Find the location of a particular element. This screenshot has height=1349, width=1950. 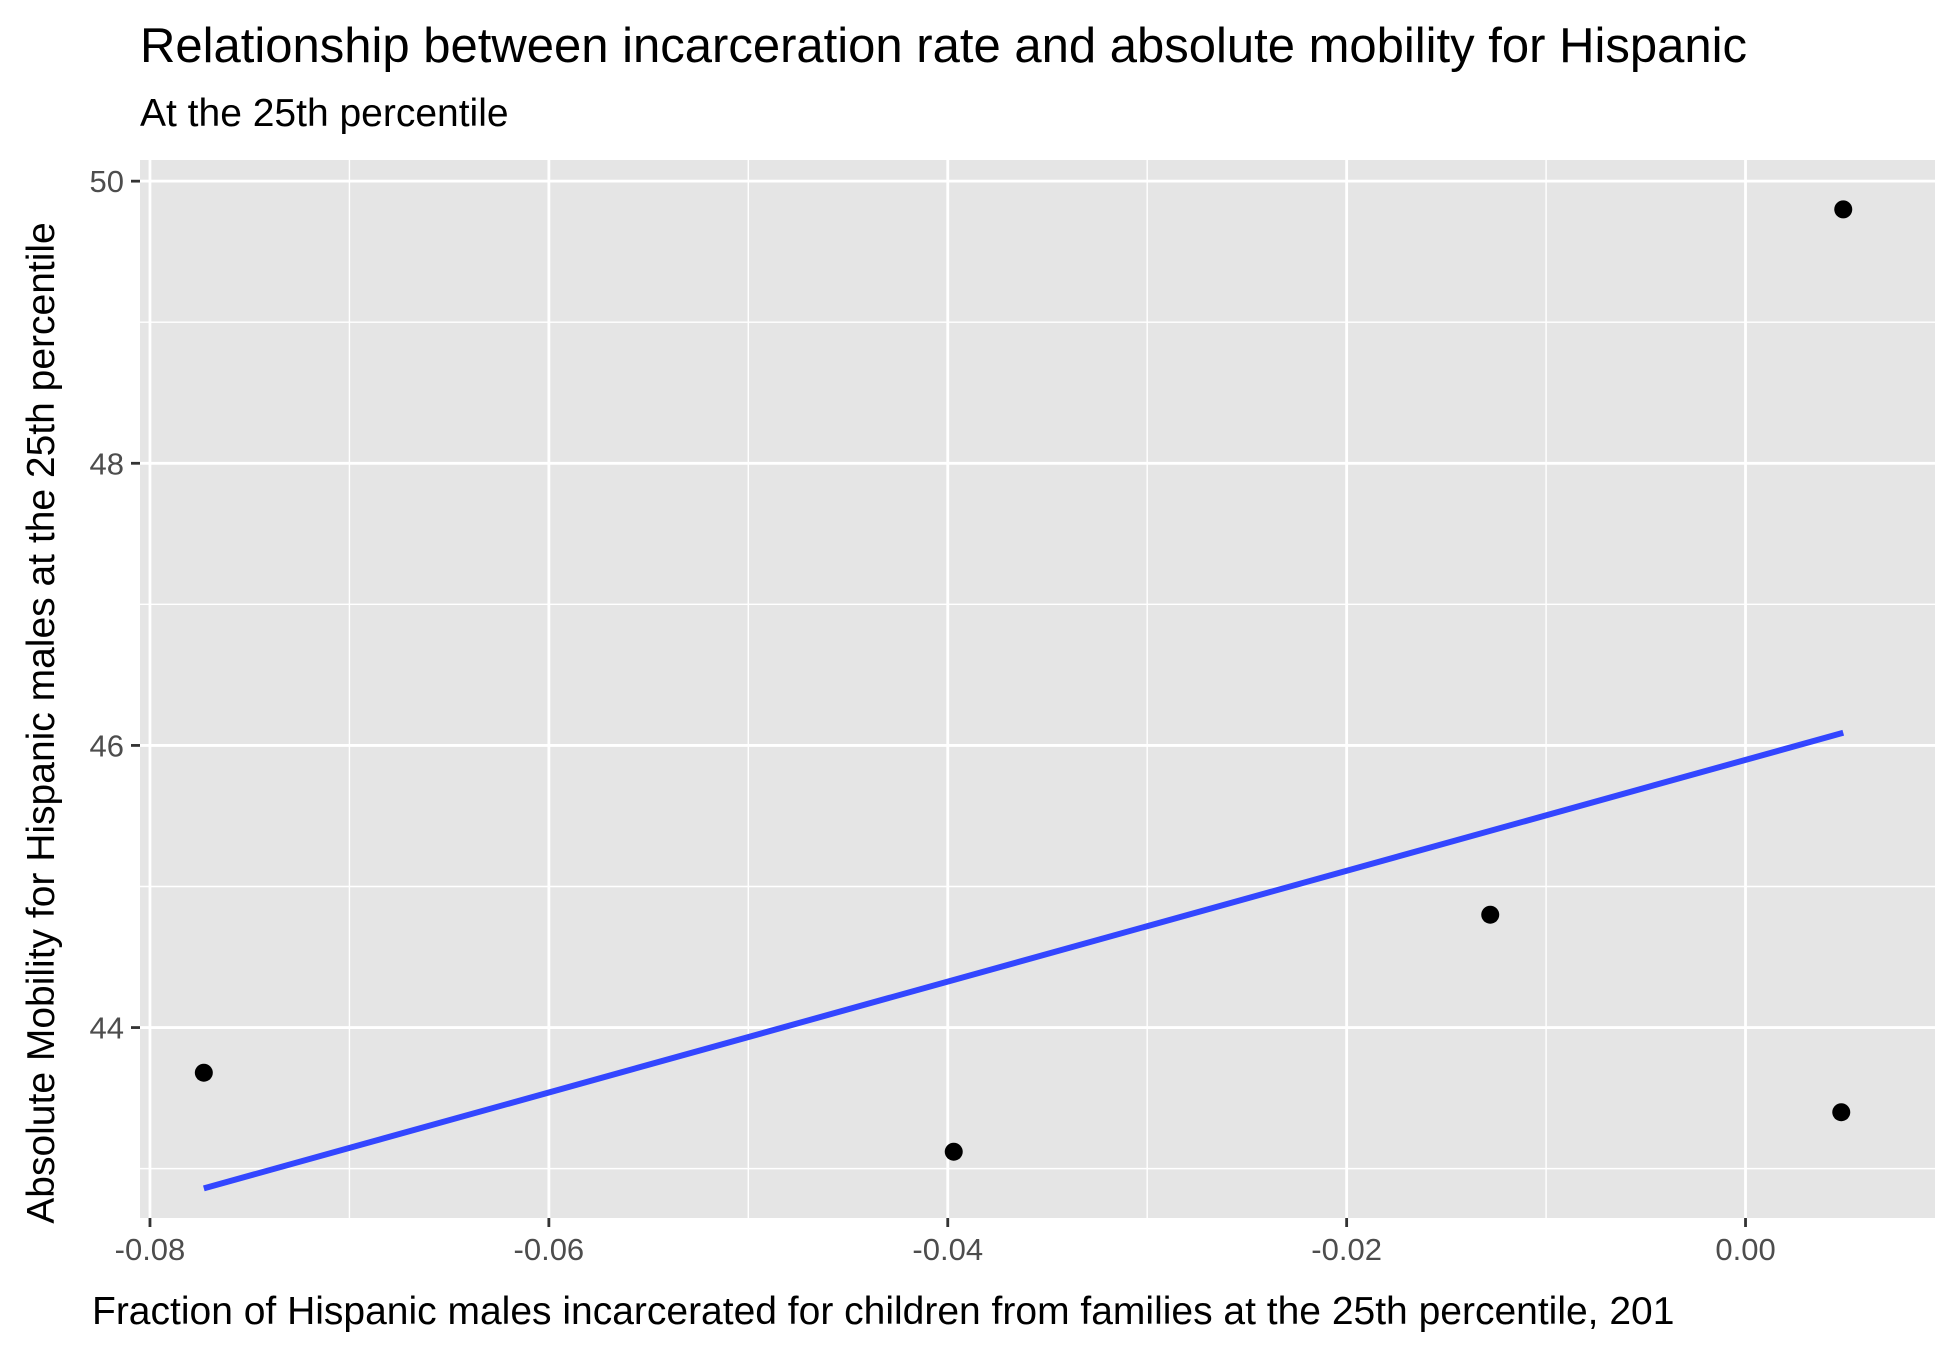

y-tick-label: 44 is located at coordinates (107, 1028).